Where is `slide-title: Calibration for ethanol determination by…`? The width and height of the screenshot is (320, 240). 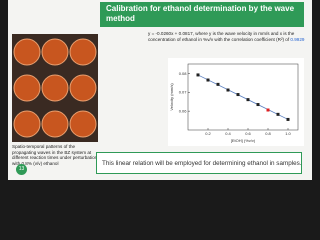
slide-title: Calibration for ethanol determination by… is located at coordinates (202, 14).